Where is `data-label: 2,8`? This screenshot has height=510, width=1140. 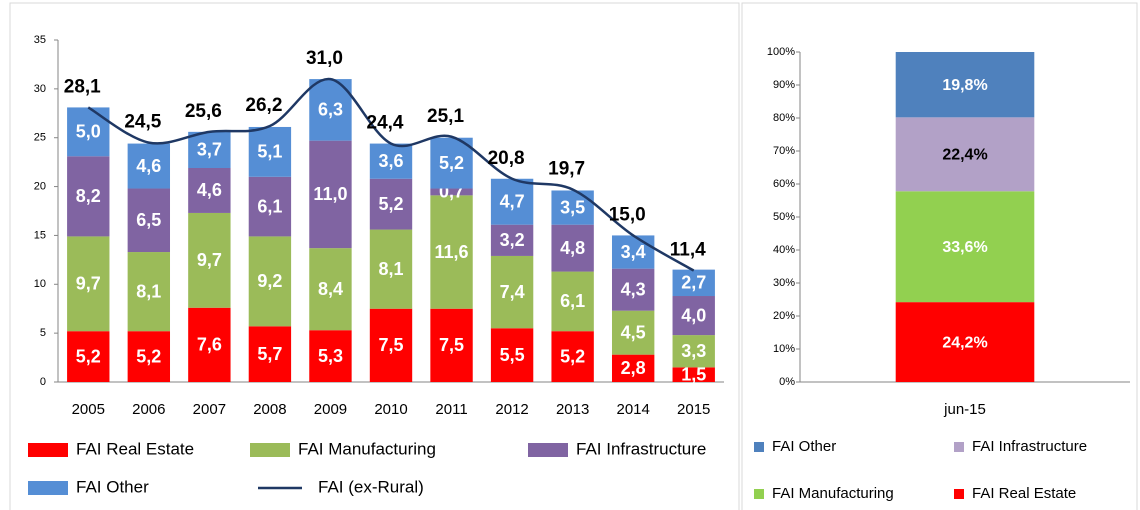
data-label: 2,8 is located at coordinates (633, 368).